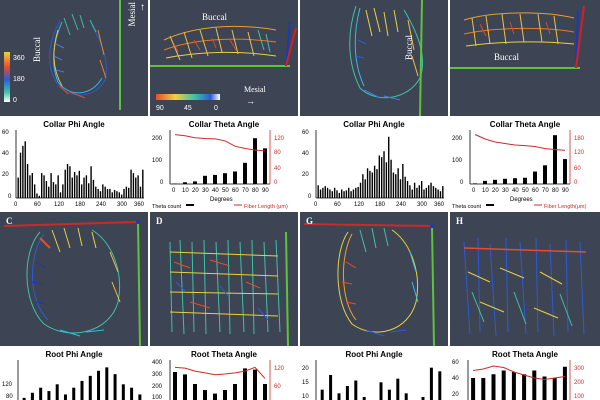  Describe the element at coordinates (7, 77) in the screenshot. I see `colorbar-phi` at that location.